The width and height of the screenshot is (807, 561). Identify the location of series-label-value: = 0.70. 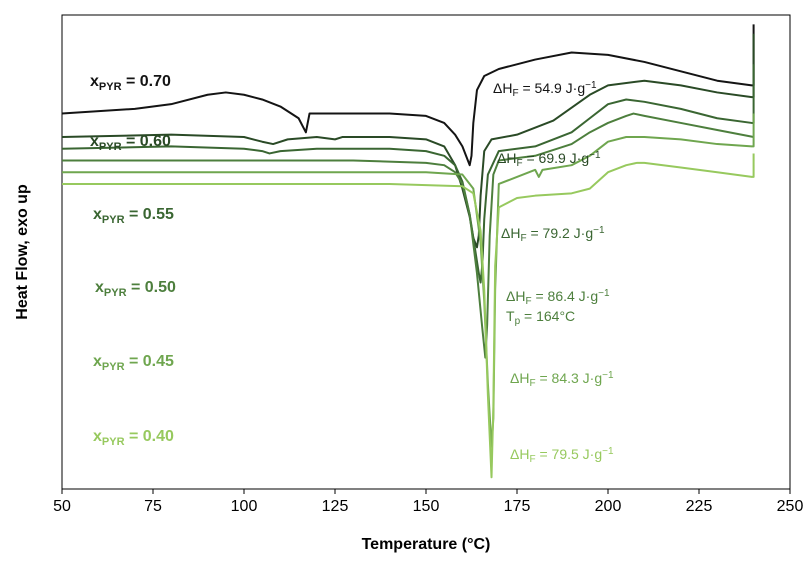
(146, 81).